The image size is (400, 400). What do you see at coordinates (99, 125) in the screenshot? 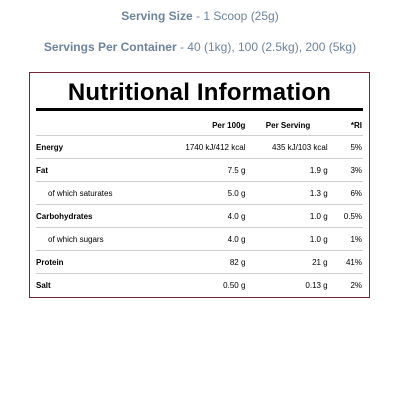
I see `header-nutrient` at bounding box center [99, 125].